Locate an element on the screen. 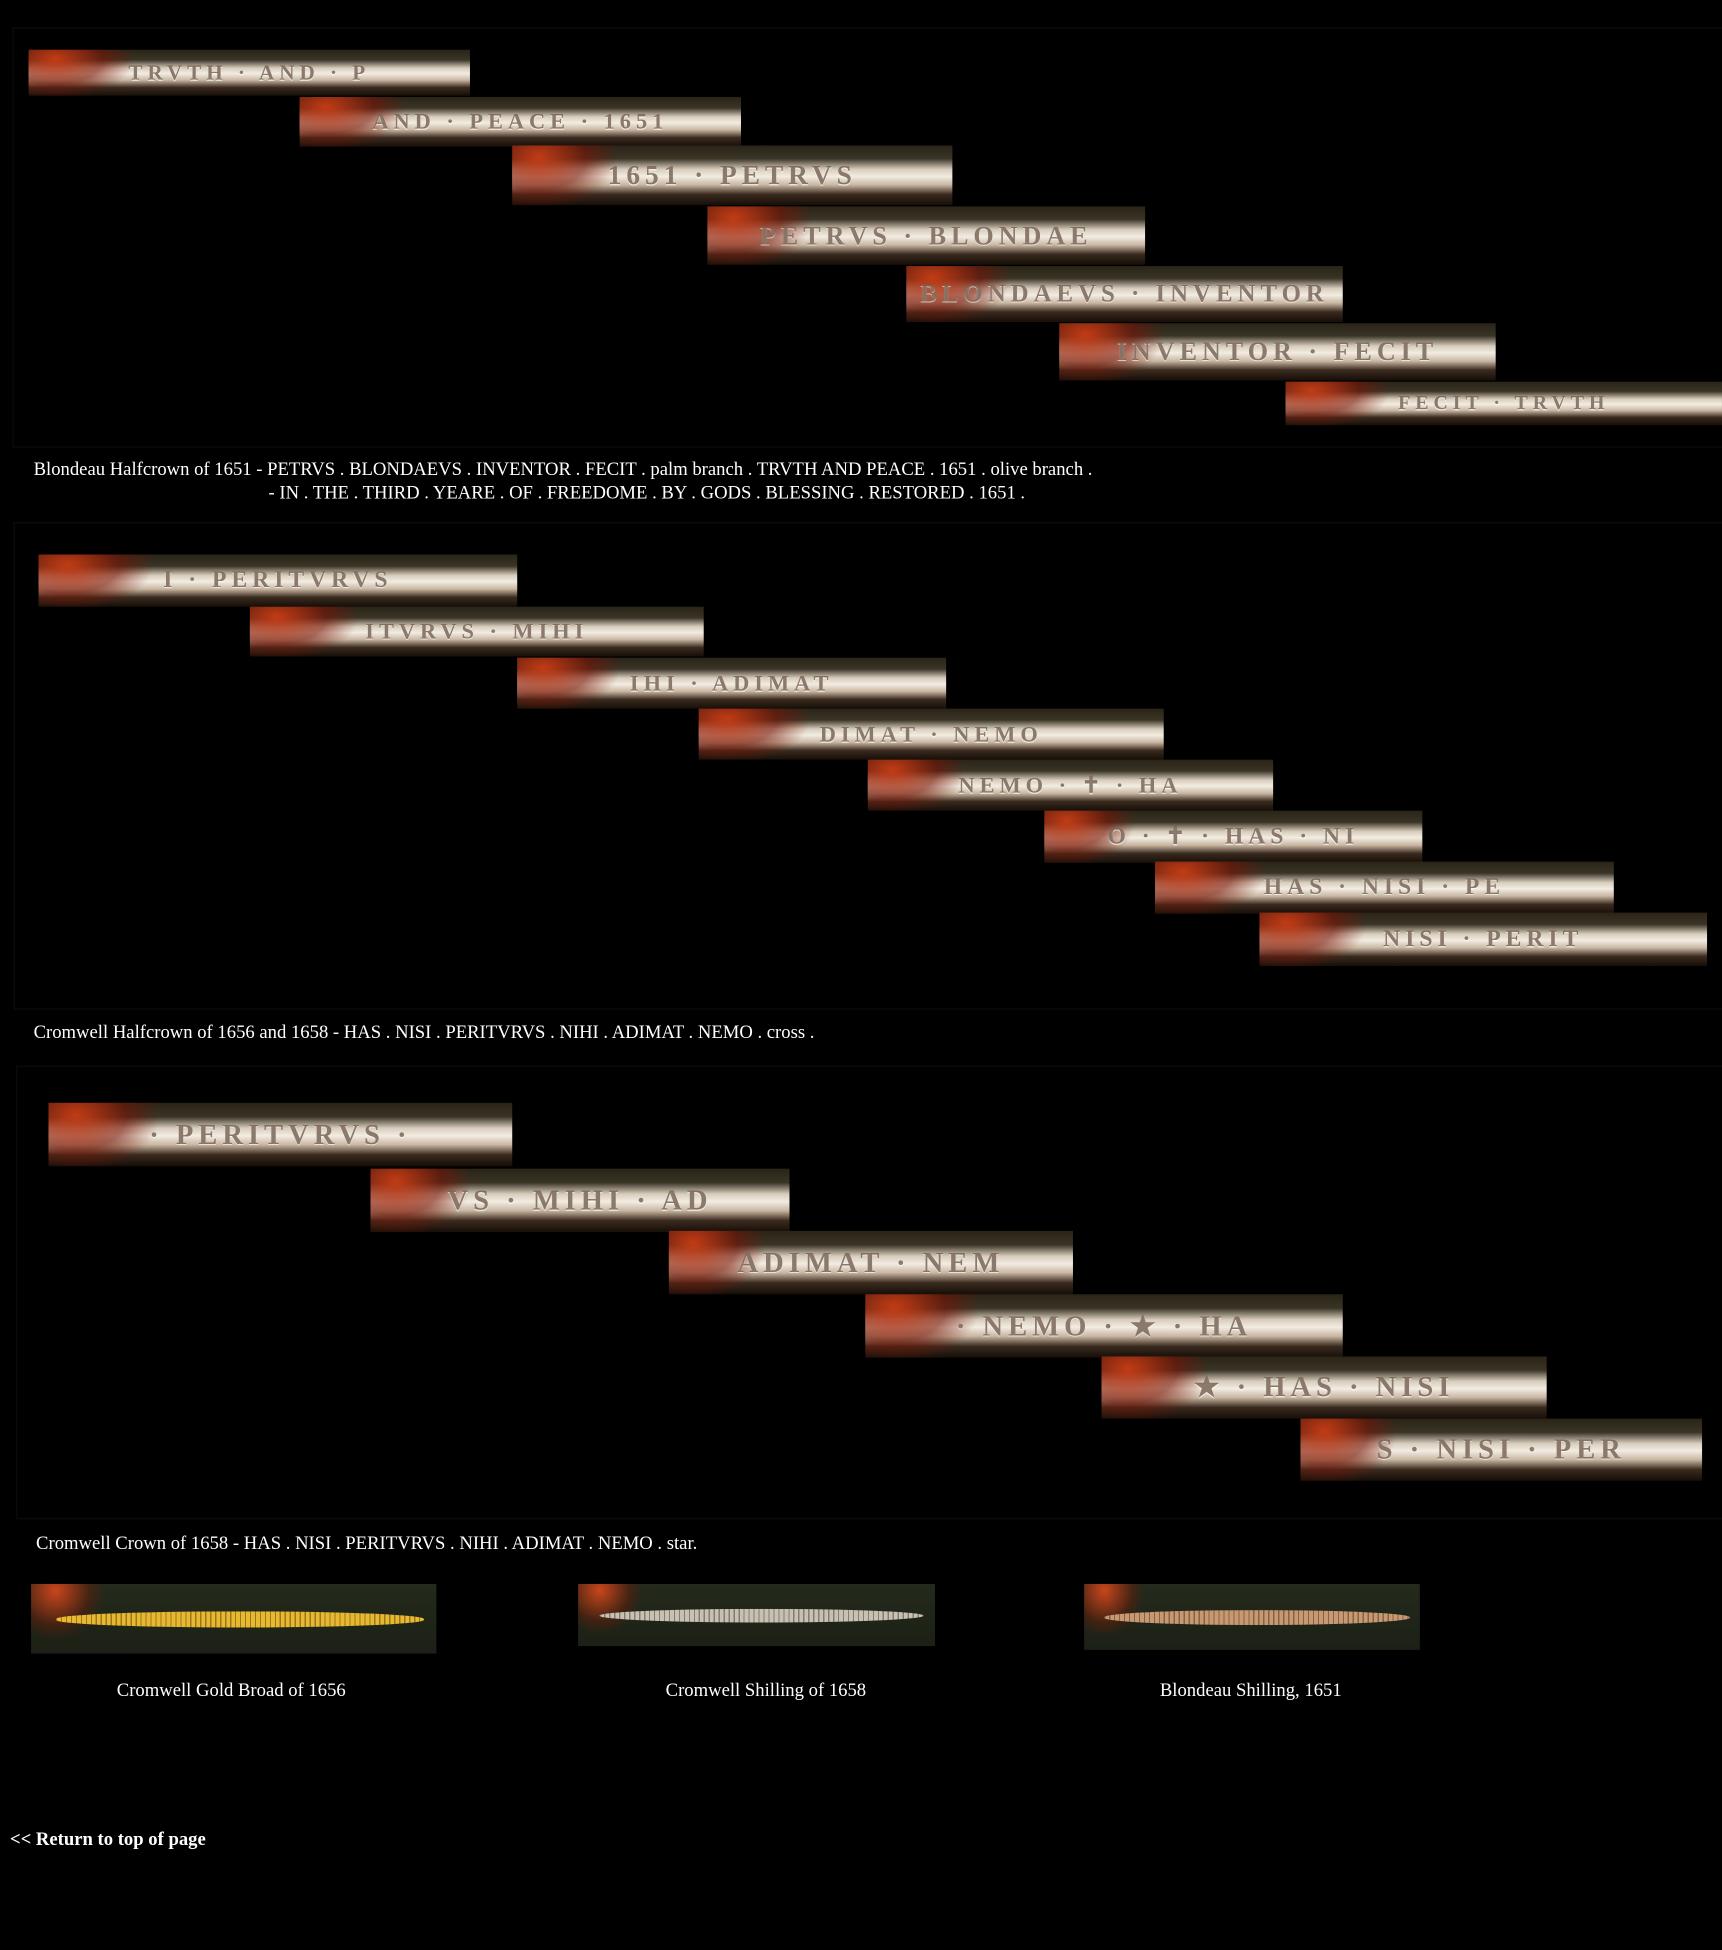 This screenshot has height=1950, width=1722. coin-edge-strip: · NEMO · ★ · HA is located at coordinates (1104, 1326).